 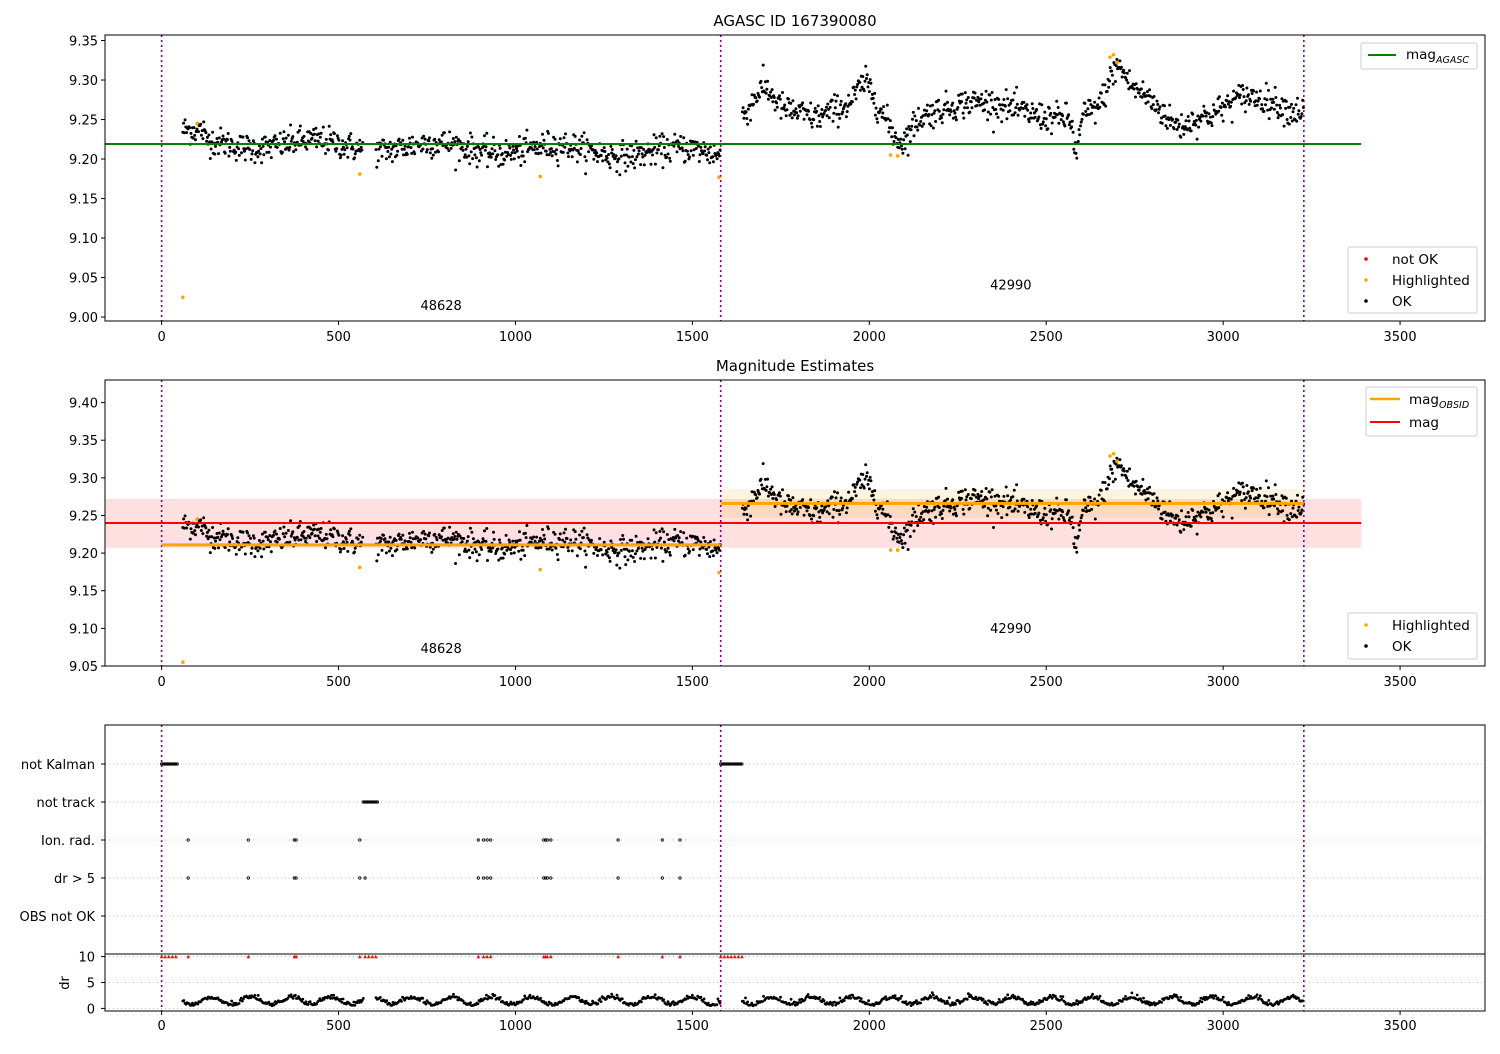 What do you see at coordinates (487, 956) in the screenshot?
I see `dr-high-marker` at bounding box center [487, 956].